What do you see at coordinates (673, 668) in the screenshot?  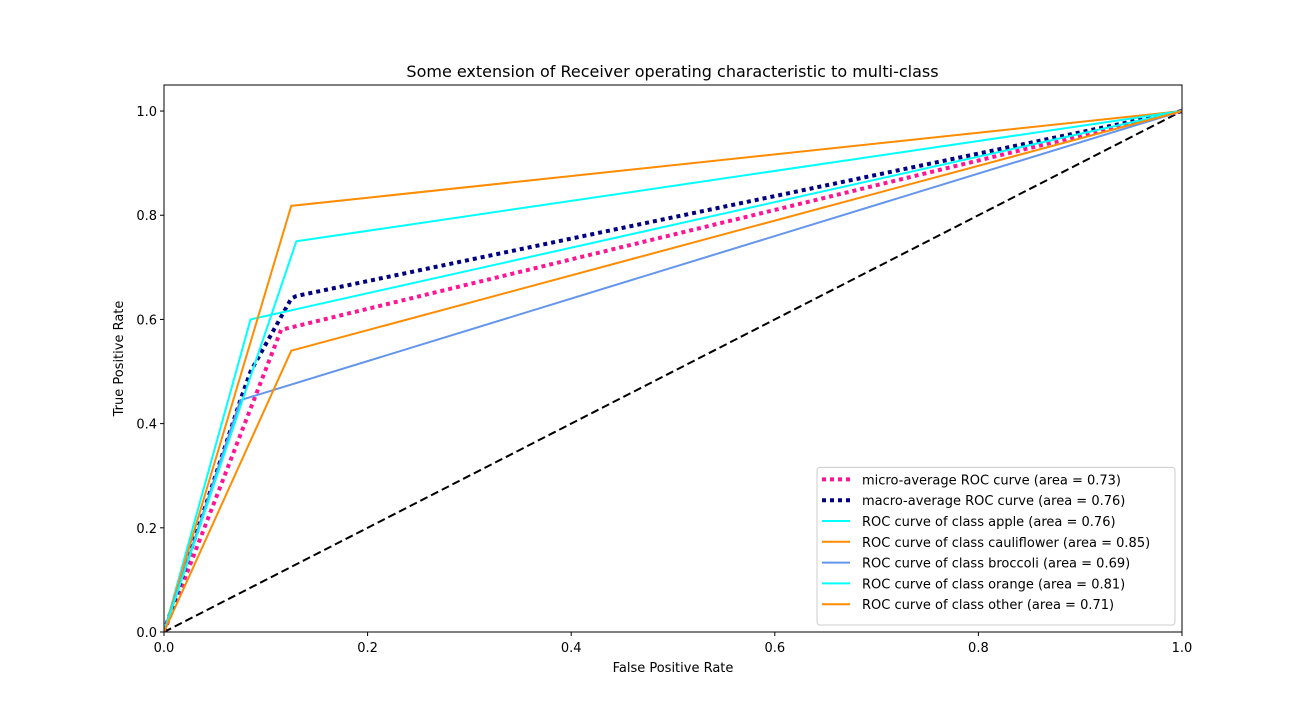 I see `x-axis-label: False Positive Rate` at bounding box center [673, 668].